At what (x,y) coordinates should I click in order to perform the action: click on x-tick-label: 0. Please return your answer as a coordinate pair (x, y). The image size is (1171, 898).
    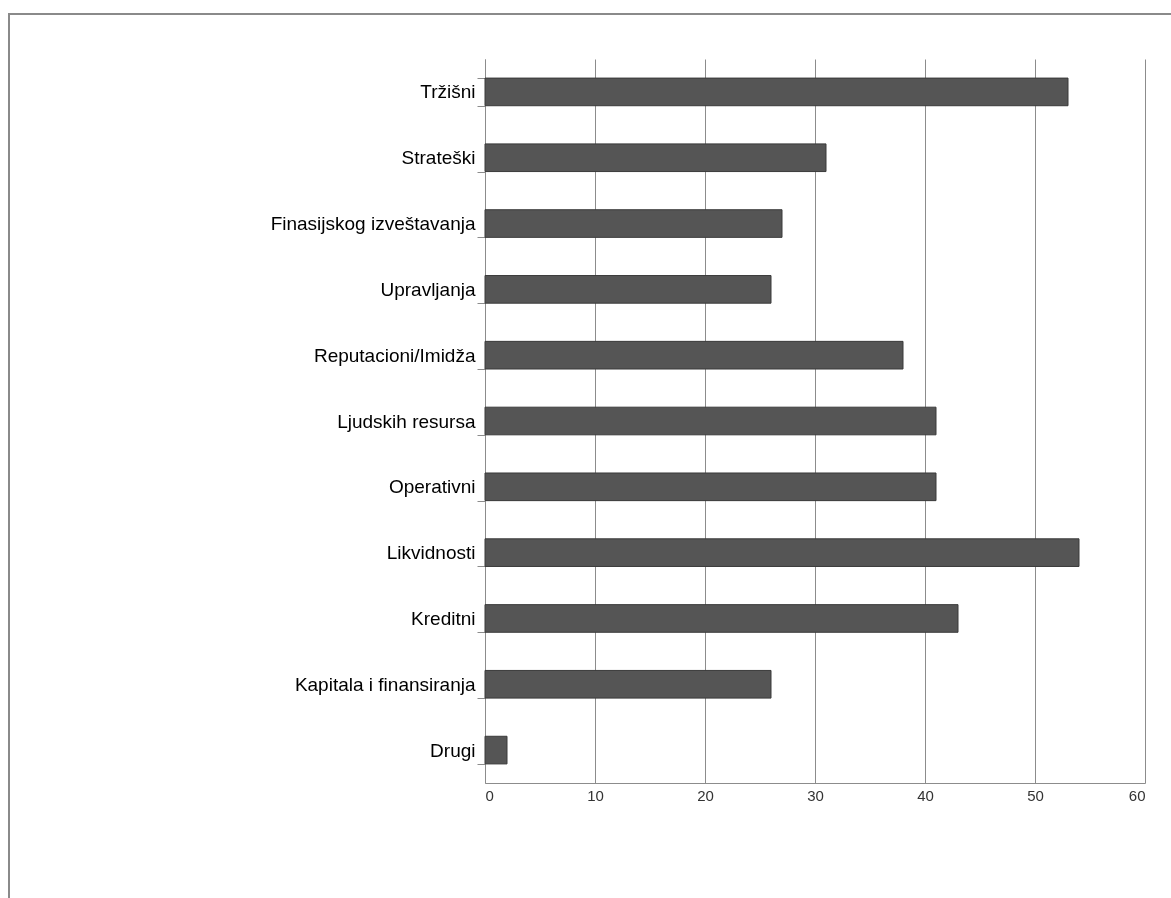
    Looking at the image, I should click on (489, 795).